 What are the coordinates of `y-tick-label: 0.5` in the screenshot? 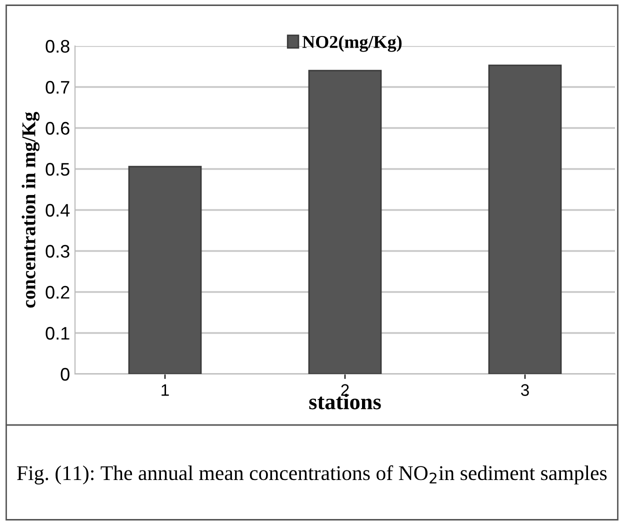 It's located at (58, 169).